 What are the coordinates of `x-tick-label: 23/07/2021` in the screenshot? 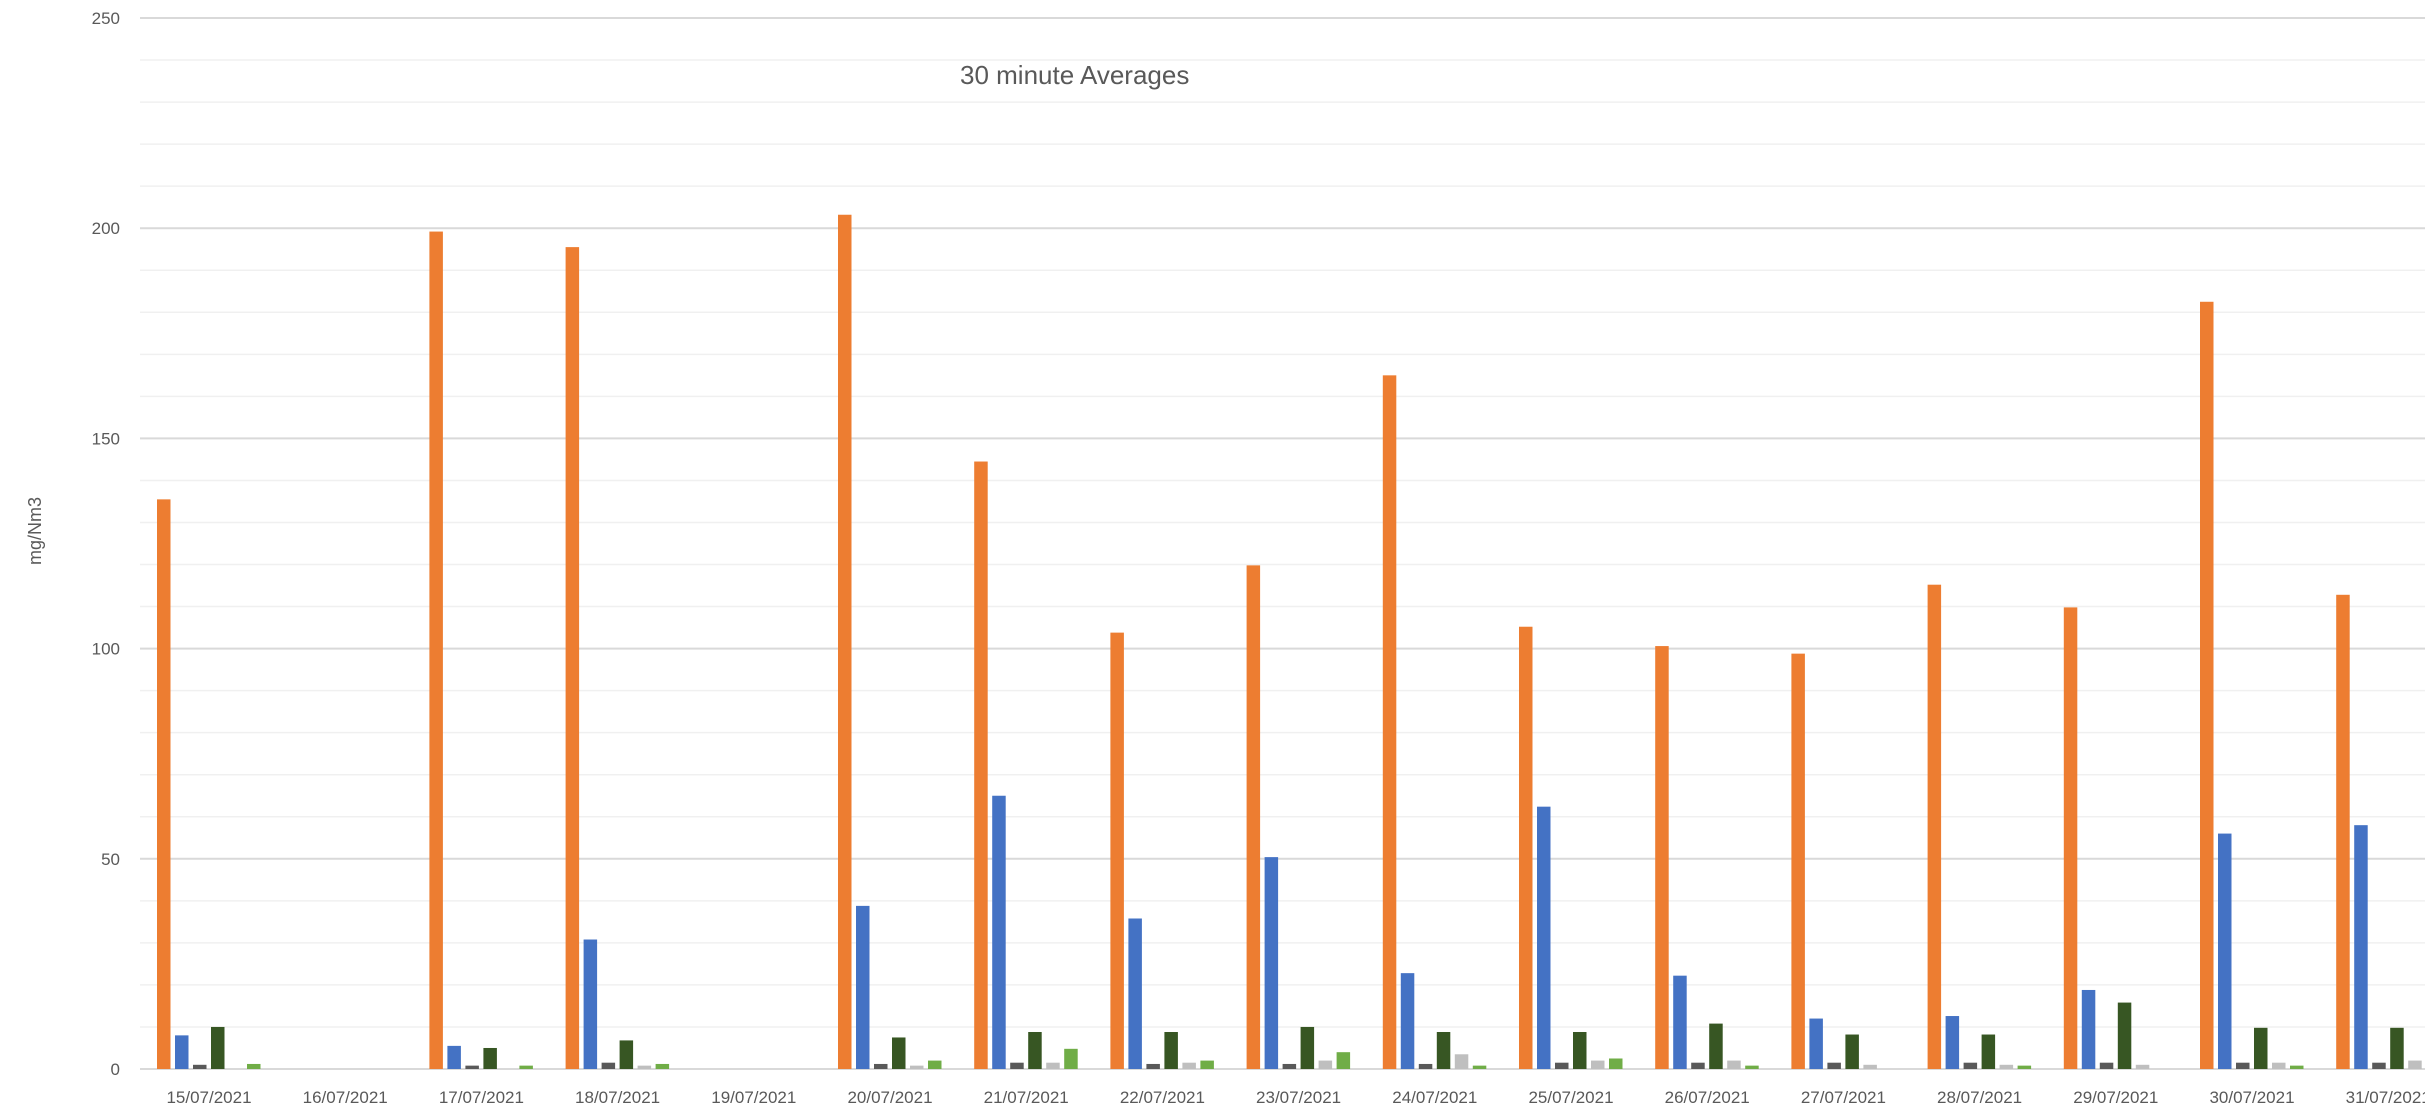 It's located at (1298, 1097).